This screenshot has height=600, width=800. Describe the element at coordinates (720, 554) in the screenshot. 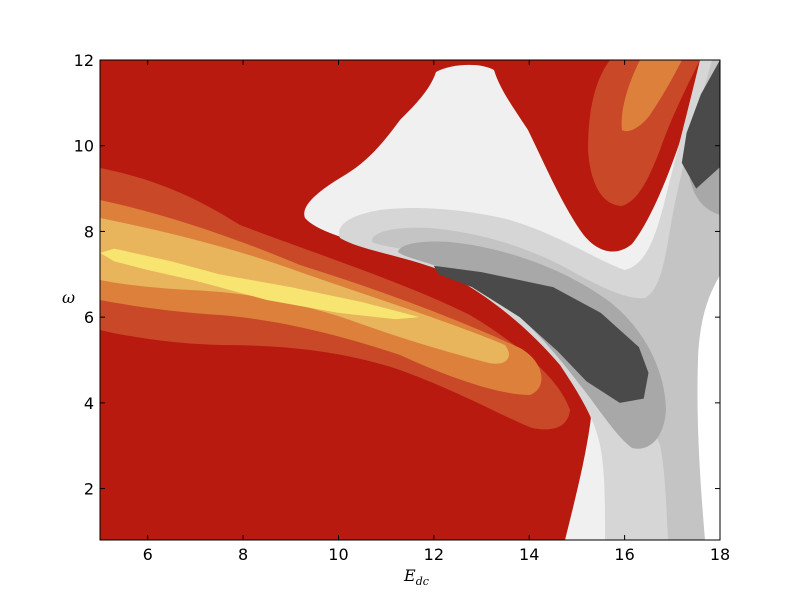

I see `x-tick-label: 18` at that location.